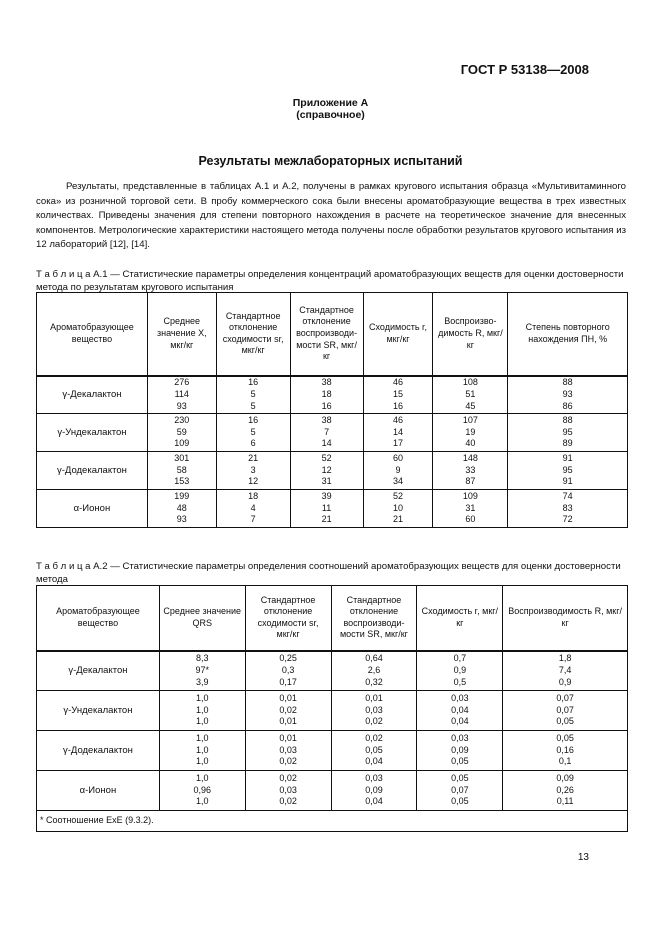  Describe the element at coordinates (460, 670) in the screenshot. I see `value-cell: 0,7 0,9 0,5` at that location.